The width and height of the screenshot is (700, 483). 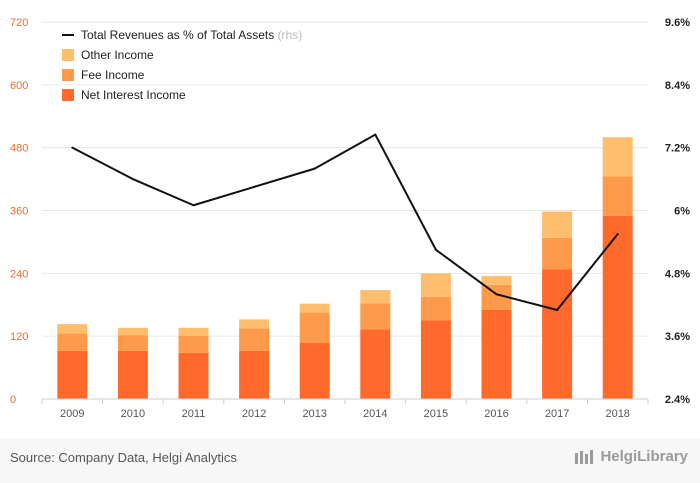 What do you see at coordinates (19, 212) in the screenshot?
I see `y-left-tick-label: 360` at bounding box center [19, 212].